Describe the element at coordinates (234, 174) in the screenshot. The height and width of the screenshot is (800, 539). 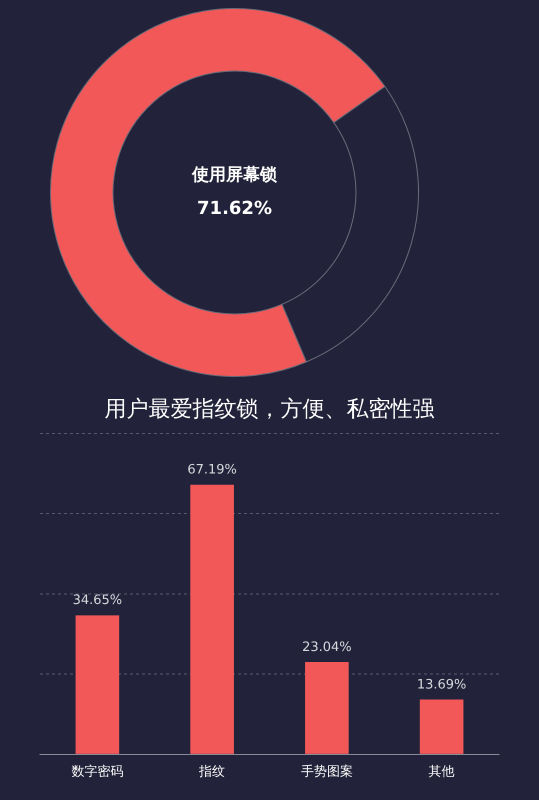
I see `slice-label: 使用屏幕锁` at that location.